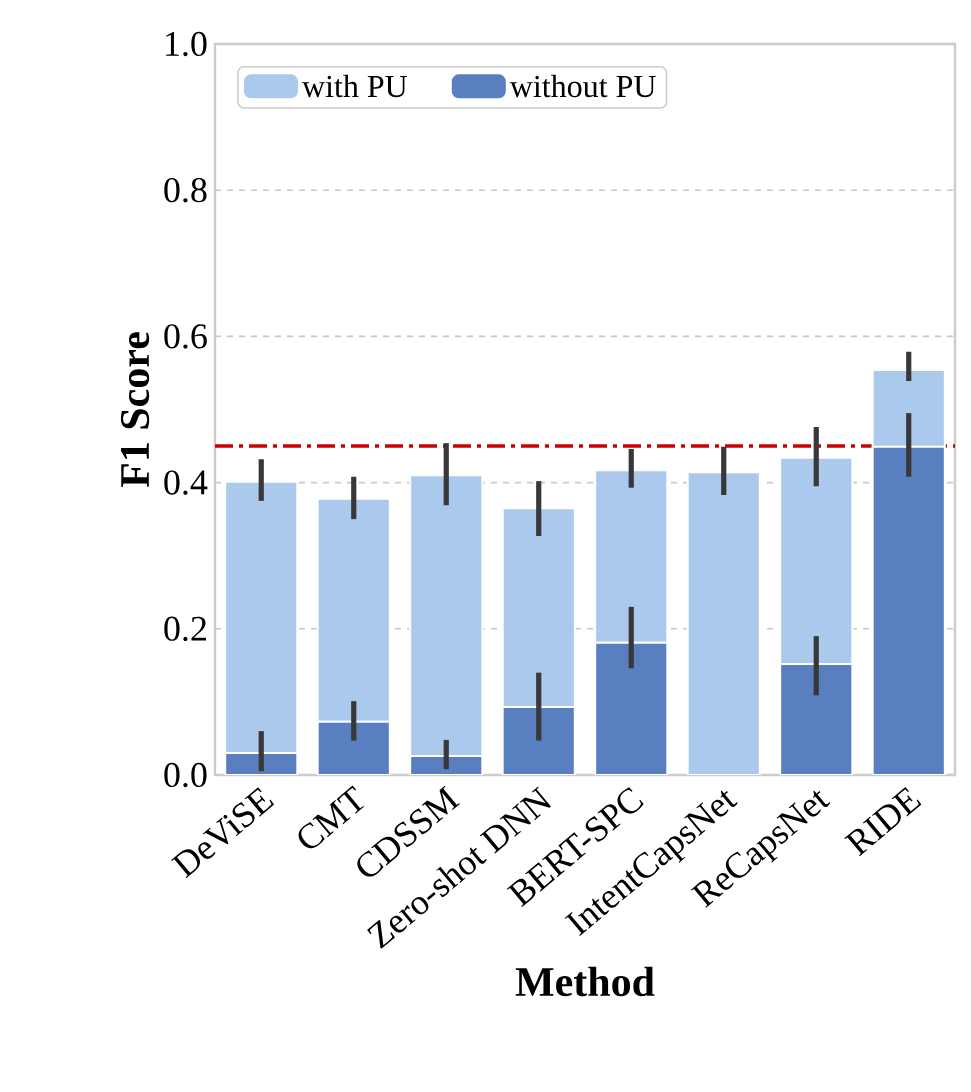  Describe the element at coordinates (185, 629) in the screenshot. I see `y-tick-label: 0.2` at that location.